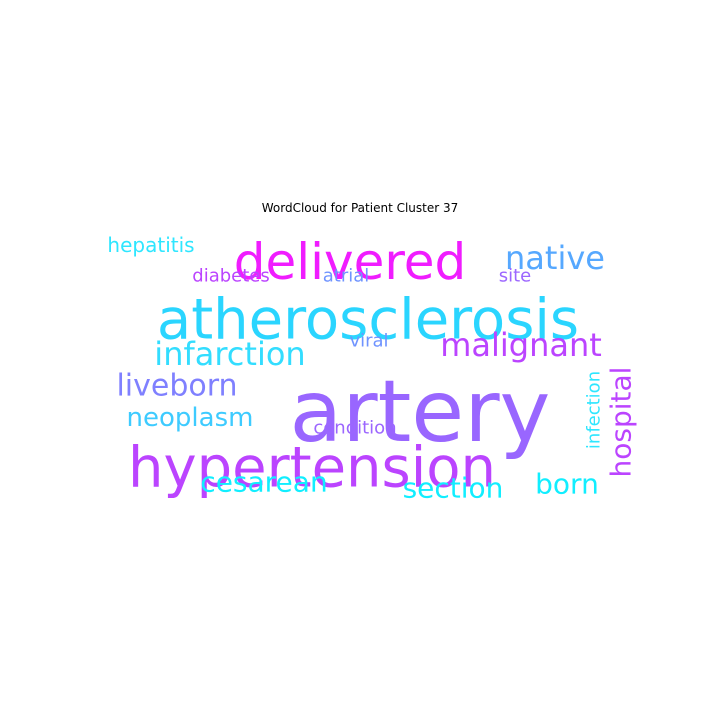 The image size is (720, 720). Describe the element at coordinates (230, 276) in the screenshot. I see `word-diabetes: diabetes` at that location.